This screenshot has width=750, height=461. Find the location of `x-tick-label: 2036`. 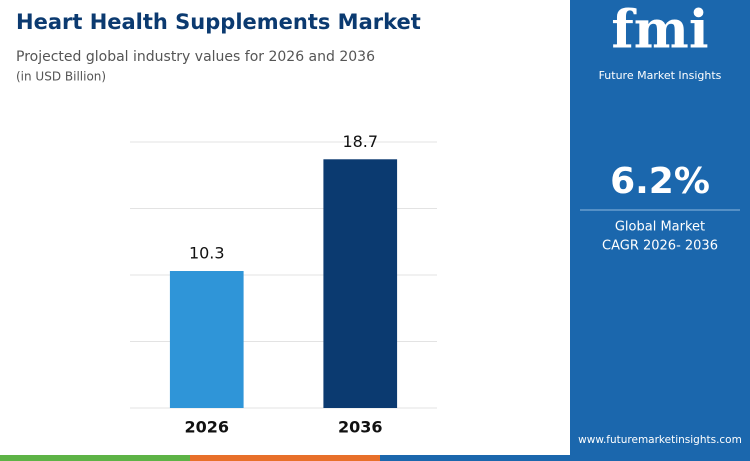

x-tick-label: 2036 is located at coordinates (360, 427).